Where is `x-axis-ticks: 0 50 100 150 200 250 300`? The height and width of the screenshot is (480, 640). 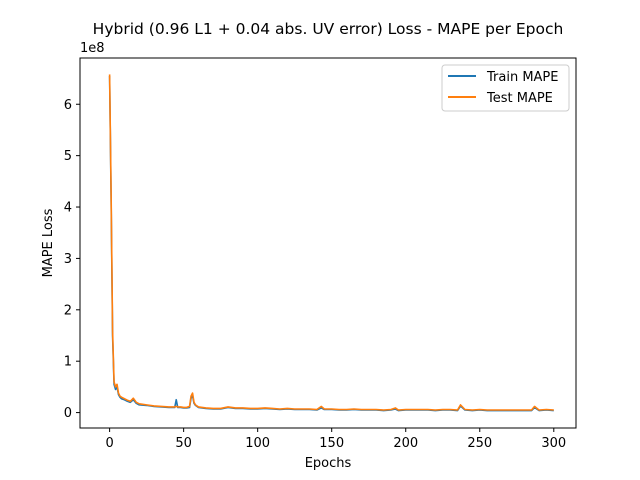
x-axis-ticks: 0 50 100 150 200 250 300 is located at coordinates (335, 439).